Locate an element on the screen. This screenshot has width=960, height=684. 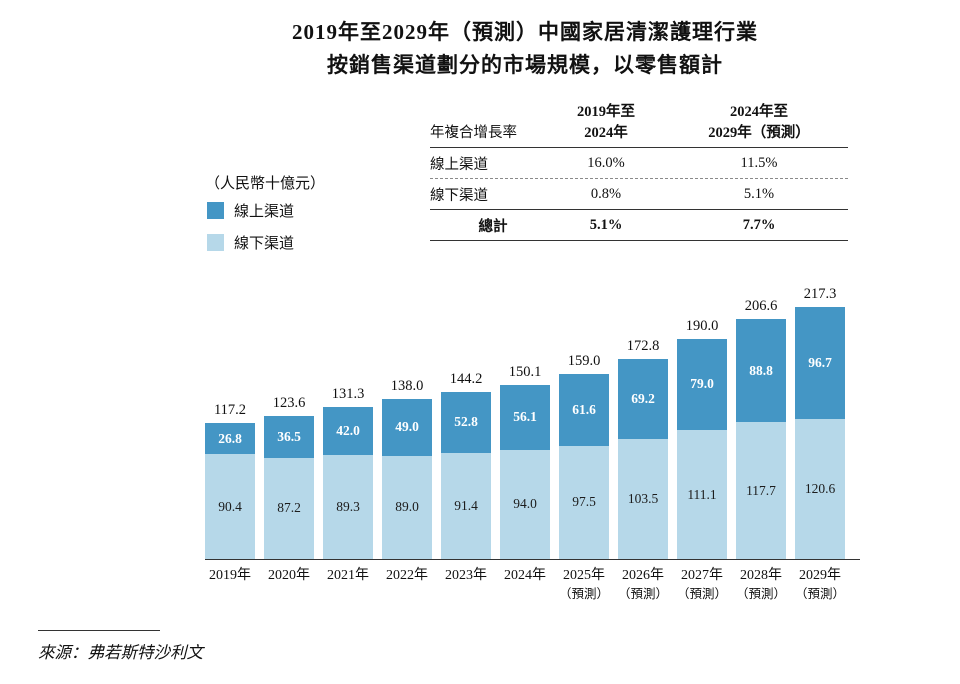
cagr-row-total: 總計 5.1% 7.7% is located at coordinates (639, 225).